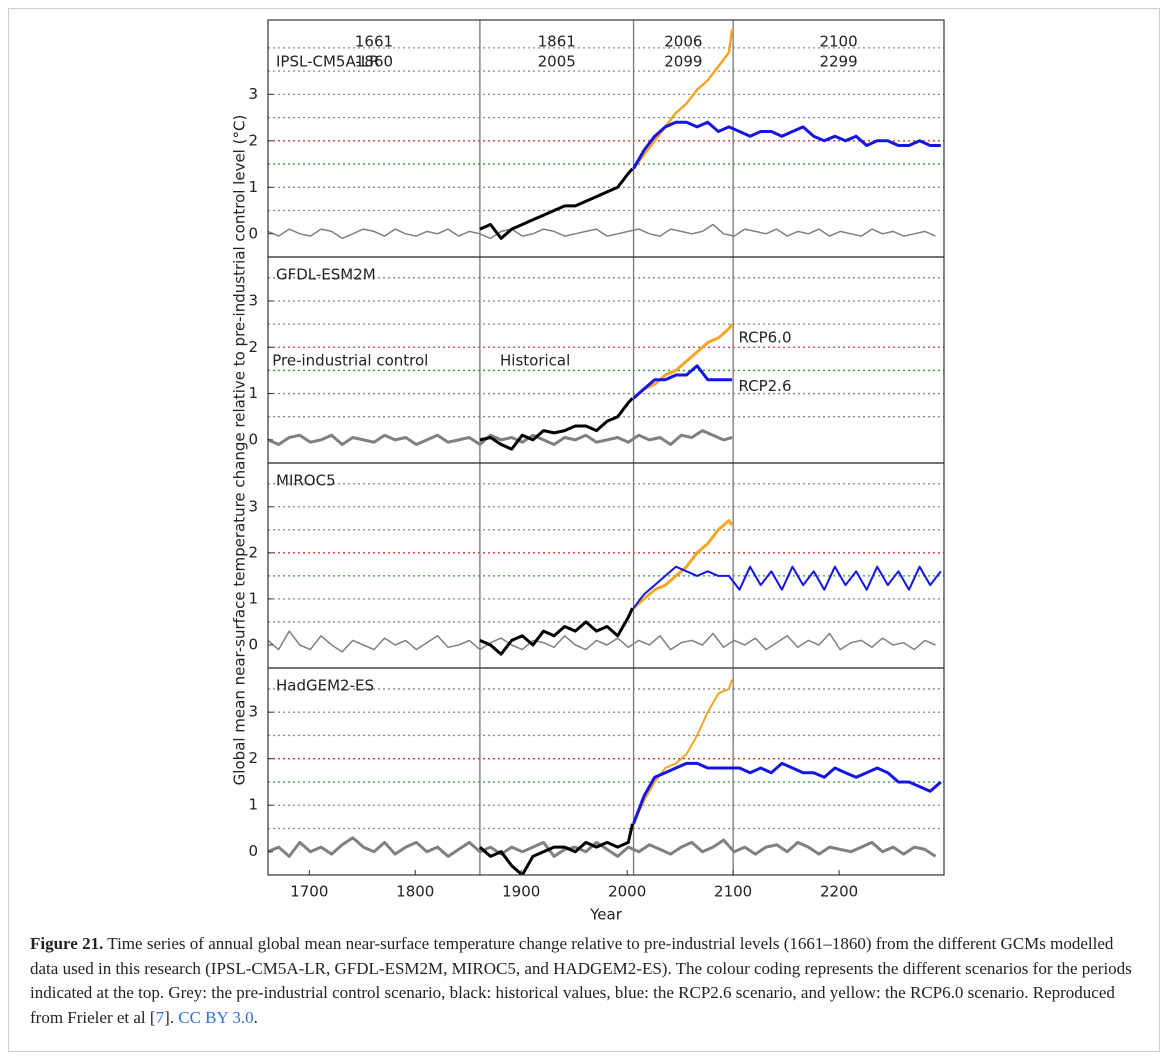 Image resolution: width=1170 pixels, height=1061 pixels. Describe the element at coordinates (328, 62) in the screenshot. I see `panel-title: IPSL-CM5A-LR` at that location.